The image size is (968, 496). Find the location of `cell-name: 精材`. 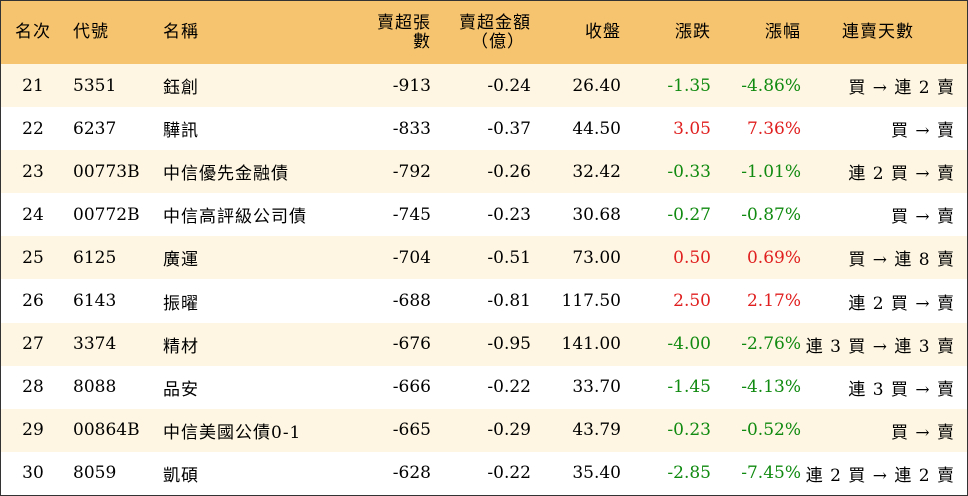

cell-name: 精材 is located at coordinates (181, 346).